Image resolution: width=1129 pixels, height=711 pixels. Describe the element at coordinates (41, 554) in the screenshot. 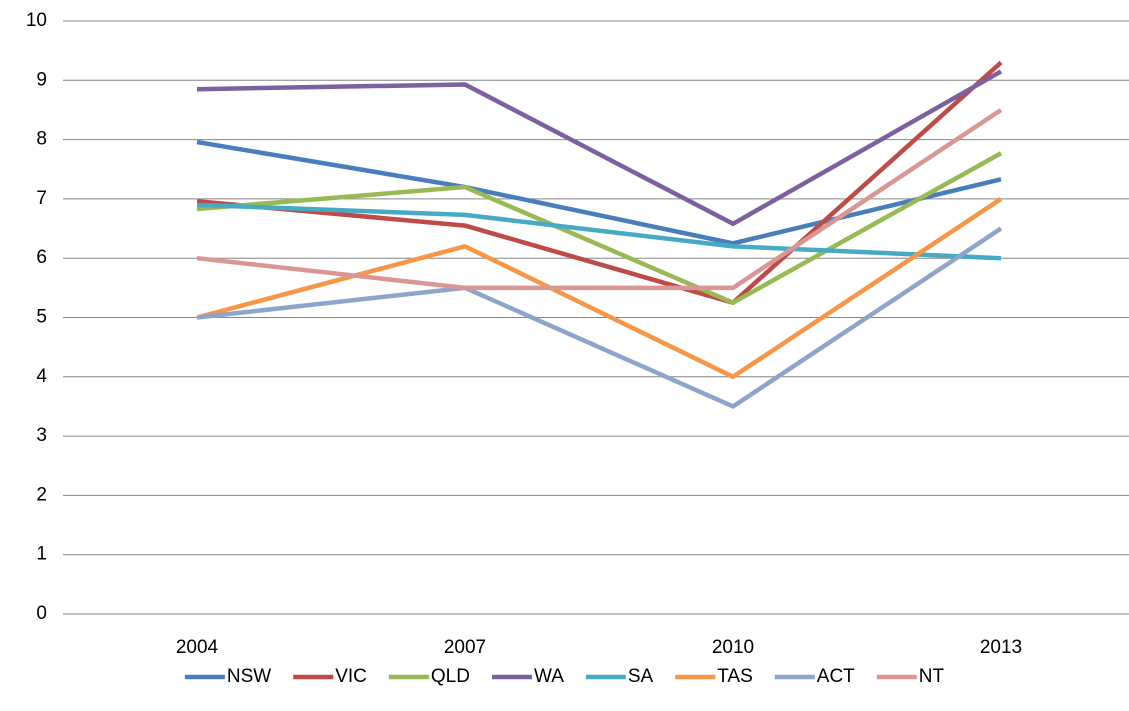

I see `y-tick-label: 1` at that location.